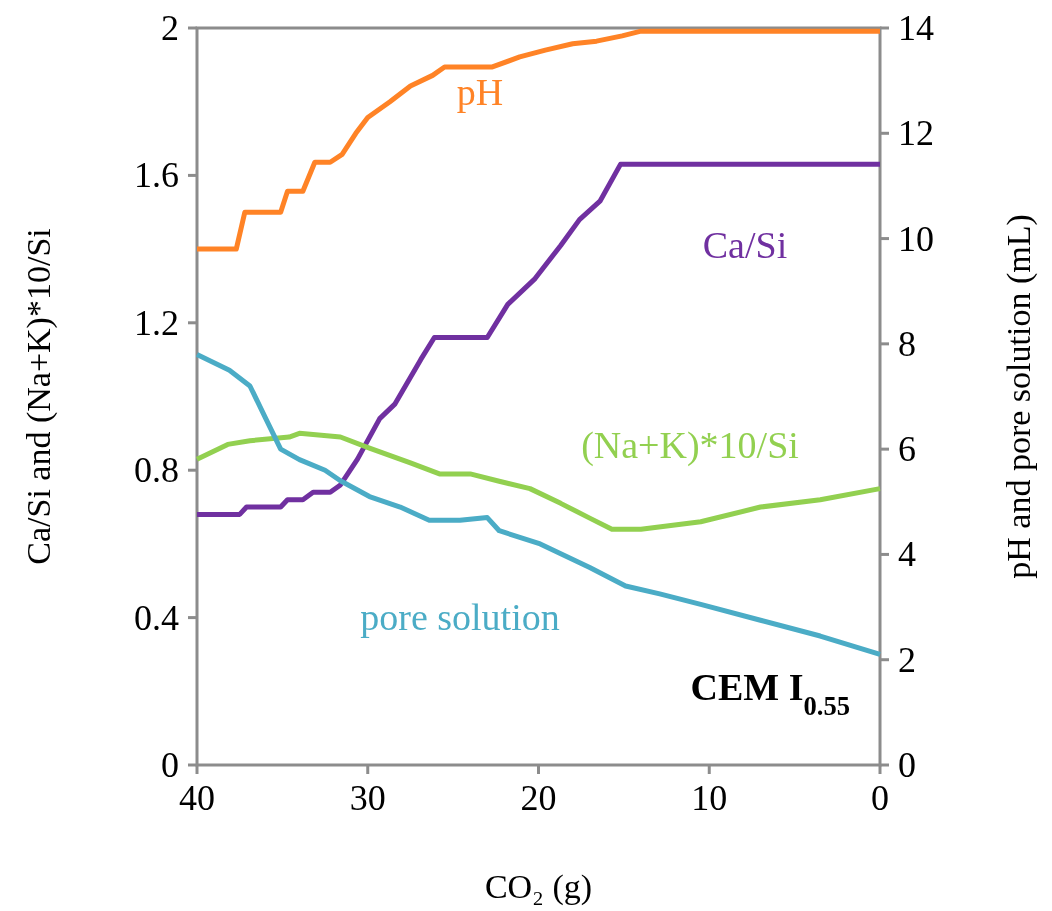  Describe the element at coordinates (907, 659) in the screenshot. I see `y2-tick-label: 2` at that location.